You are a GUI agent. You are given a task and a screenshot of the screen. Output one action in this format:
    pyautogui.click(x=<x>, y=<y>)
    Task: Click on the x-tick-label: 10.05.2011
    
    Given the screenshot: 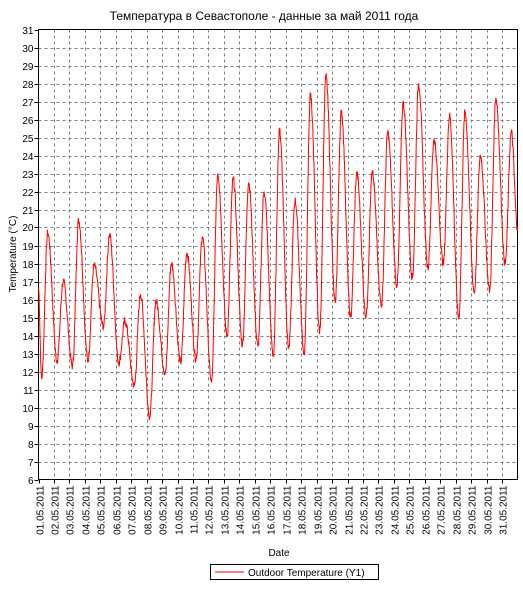 What is the action you would take?
    pyautogui.click(x=180, y=510)
    